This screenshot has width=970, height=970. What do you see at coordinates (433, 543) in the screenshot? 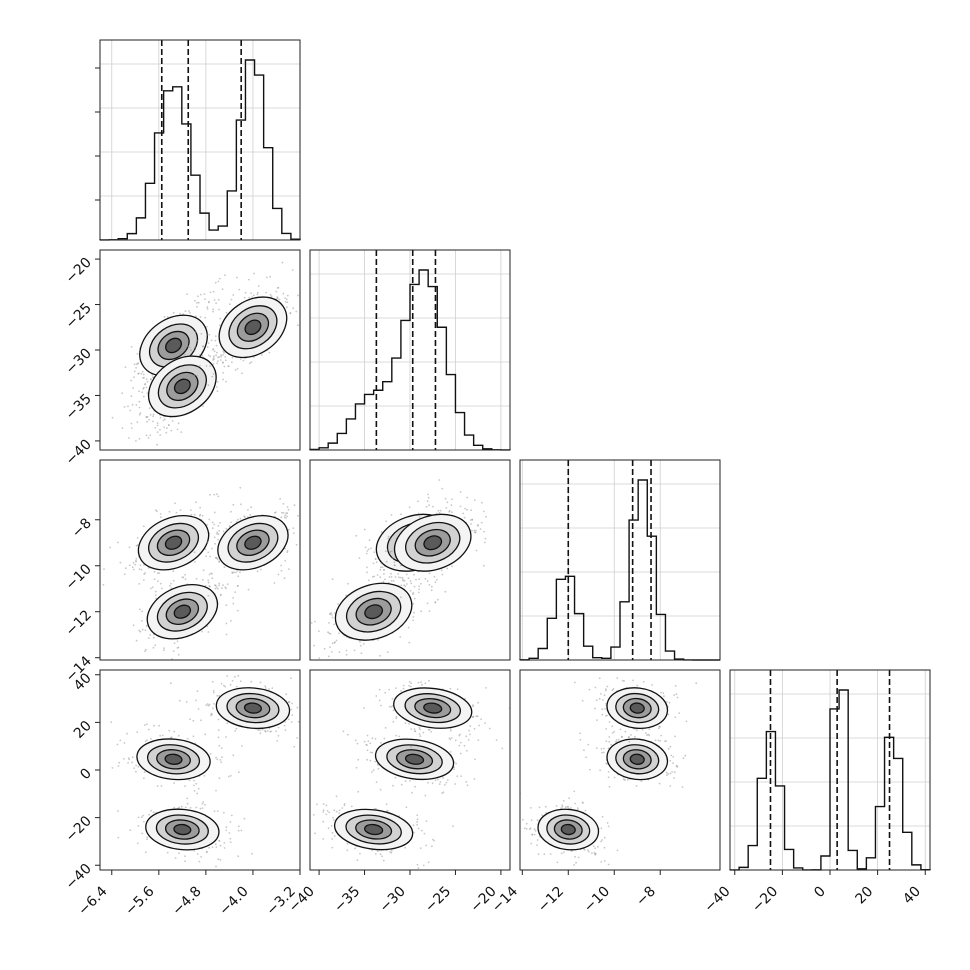
I see `contour-level` at bounding box center [433, 543].